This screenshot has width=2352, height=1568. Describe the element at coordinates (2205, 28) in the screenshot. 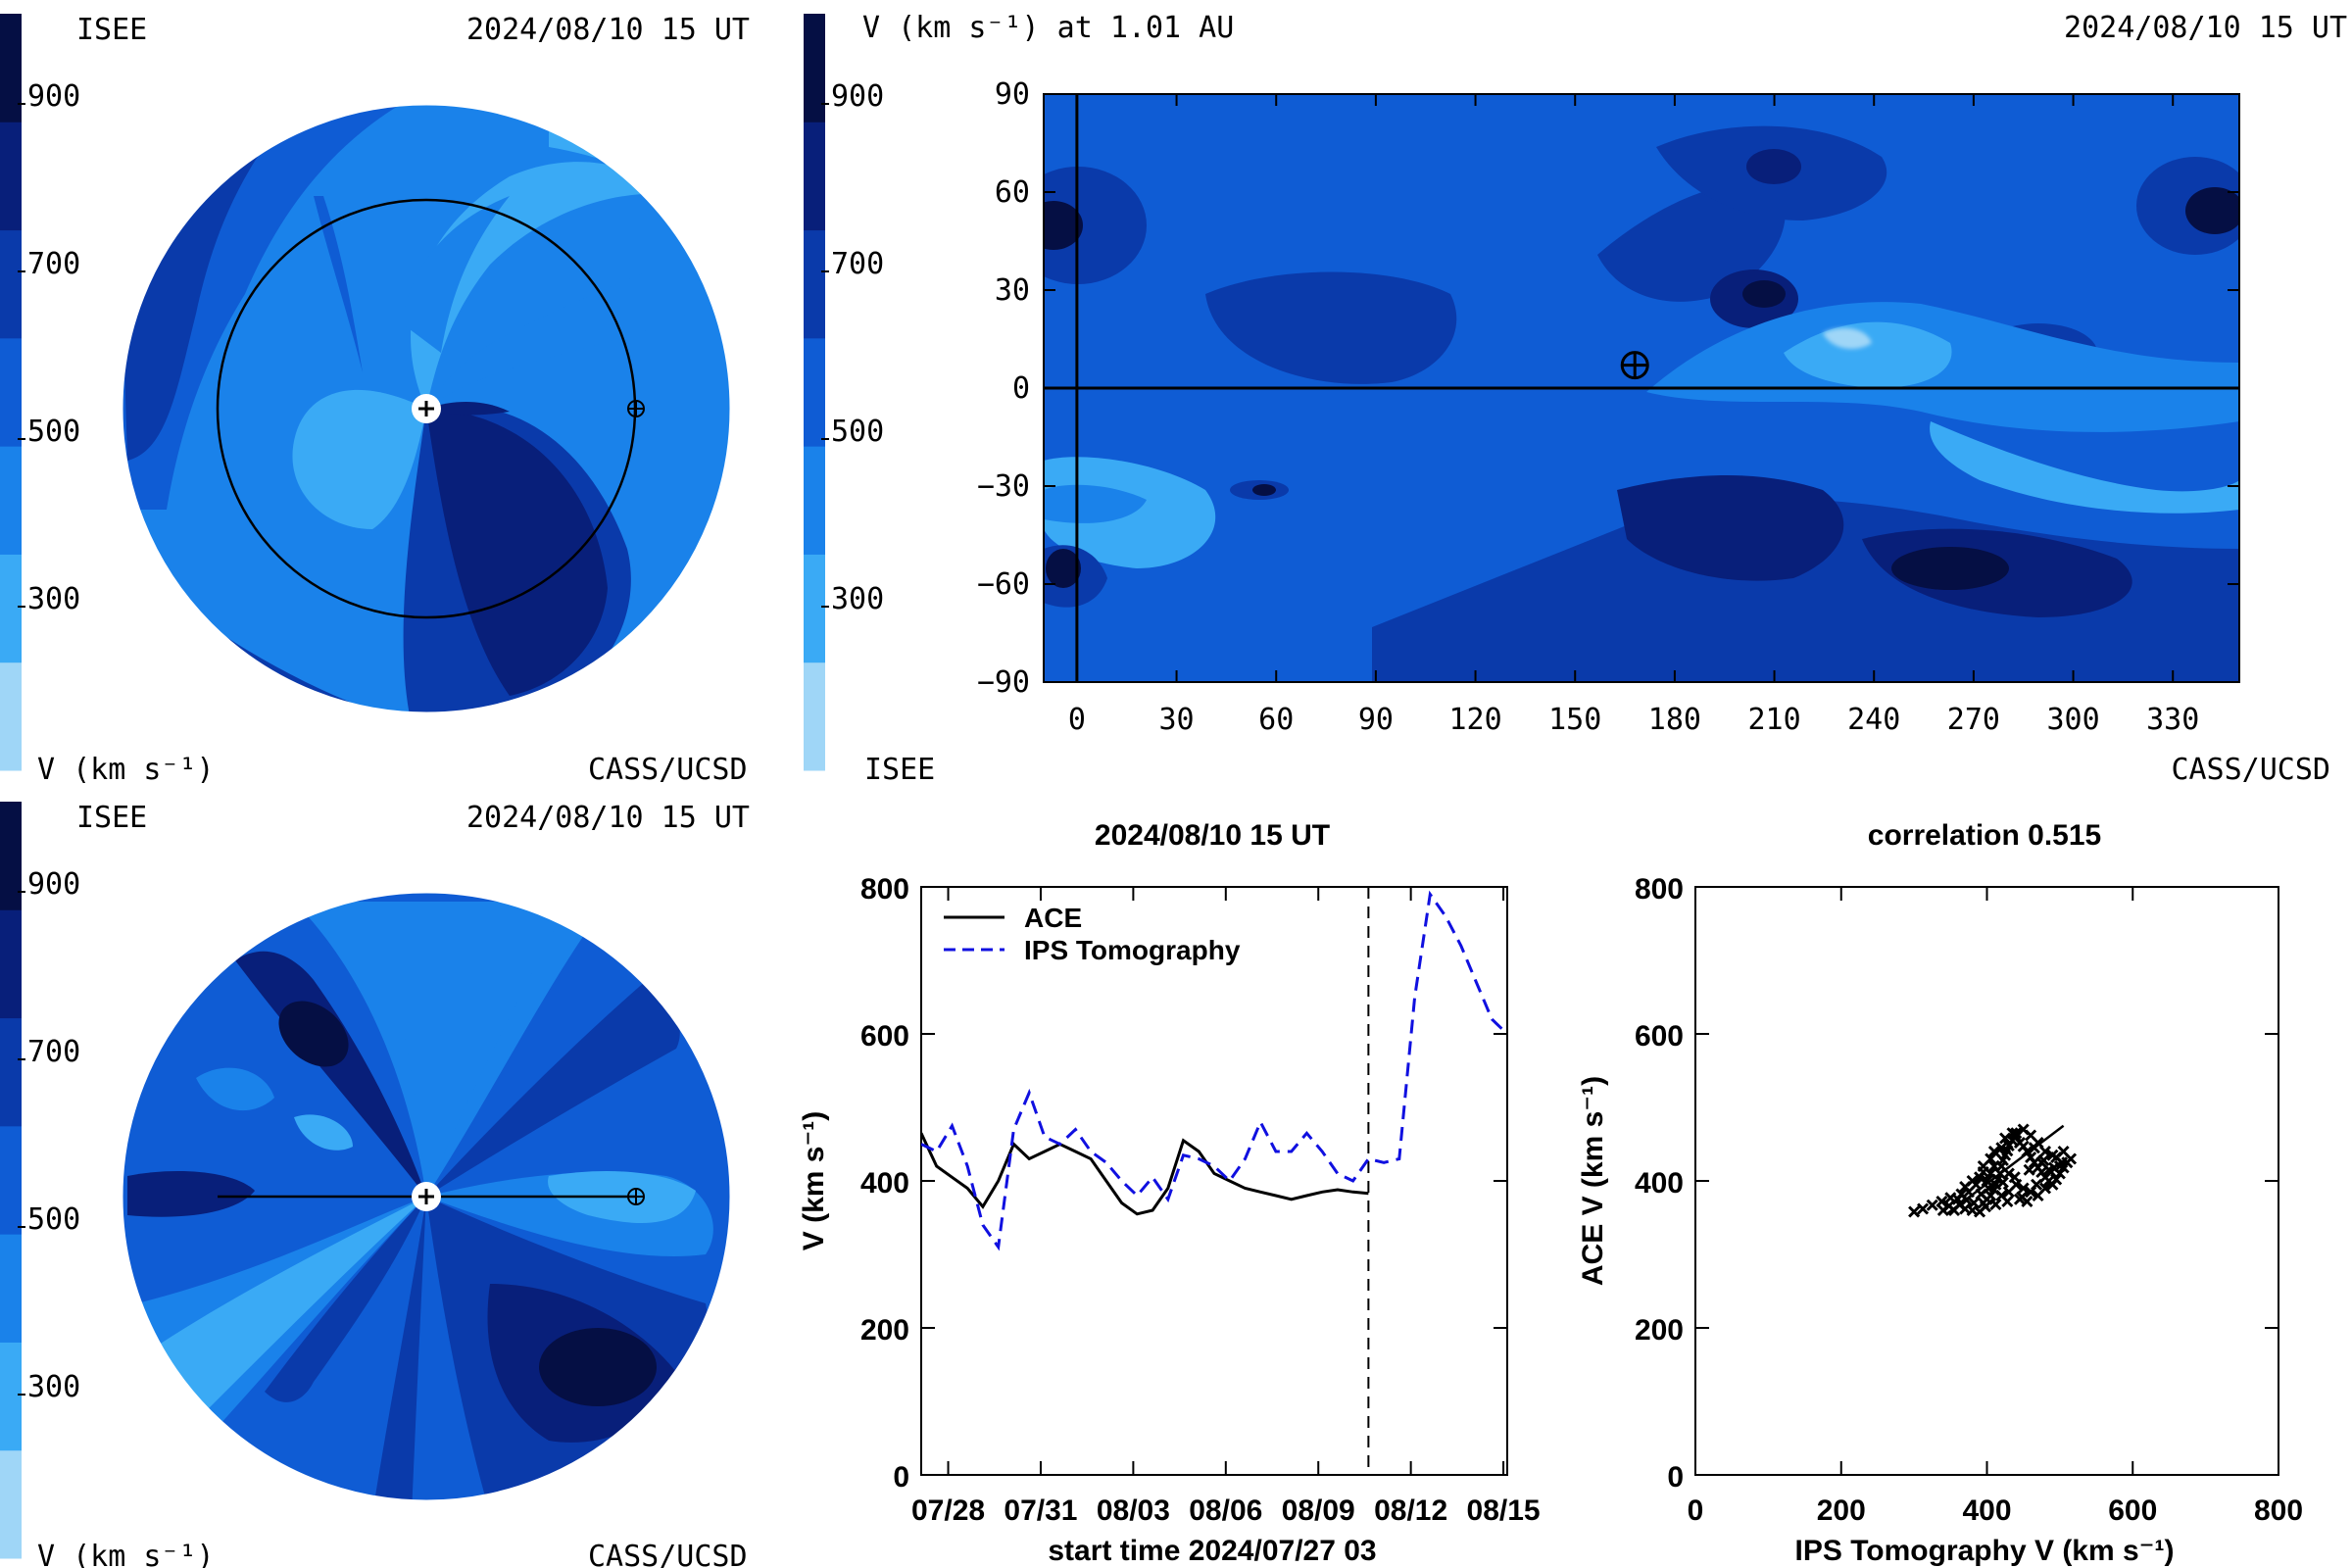

I see `top-right-datetime: 2024/08/10 15 UT` at that location.